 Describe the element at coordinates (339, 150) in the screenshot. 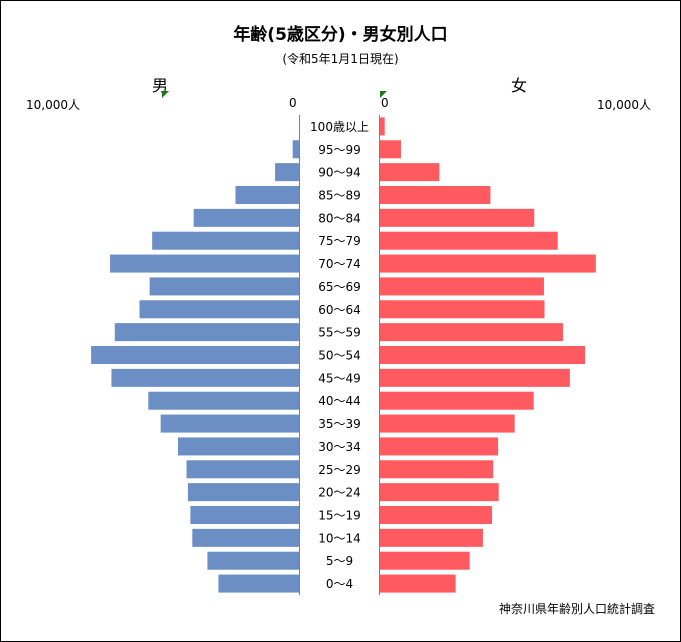

I see `age-group-label: 95〜99` at that location.